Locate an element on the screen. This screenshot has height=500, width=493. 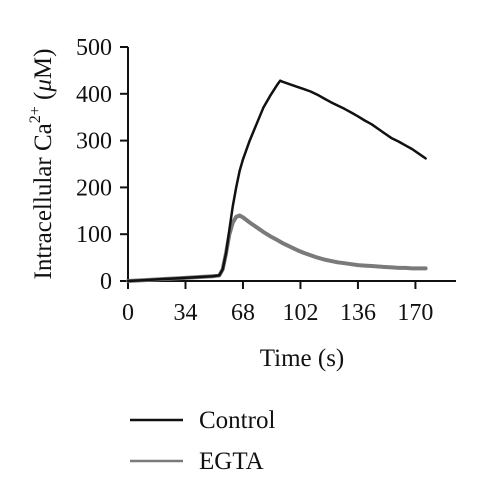
series-line-egta is located at coordinates (277, 248).